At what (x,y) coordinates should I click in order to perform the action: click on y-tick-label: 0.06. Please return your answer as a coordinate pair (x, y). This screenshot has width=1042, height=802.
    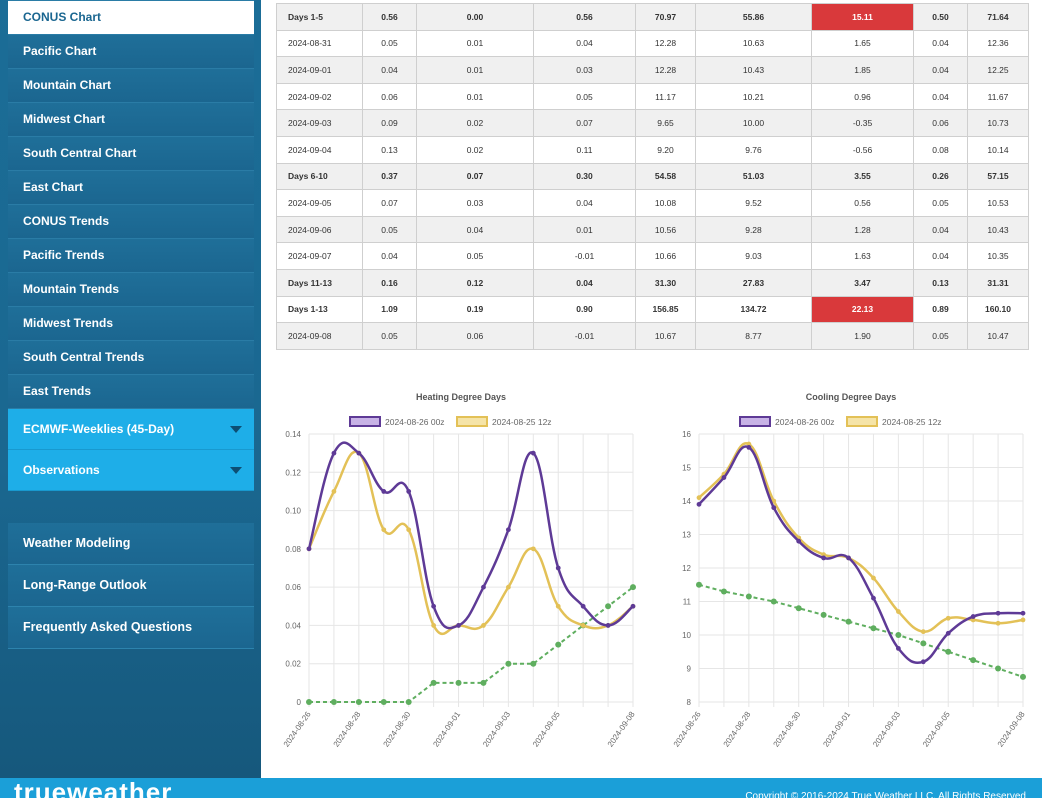
    Looking at the image, I should click on (293, 587).